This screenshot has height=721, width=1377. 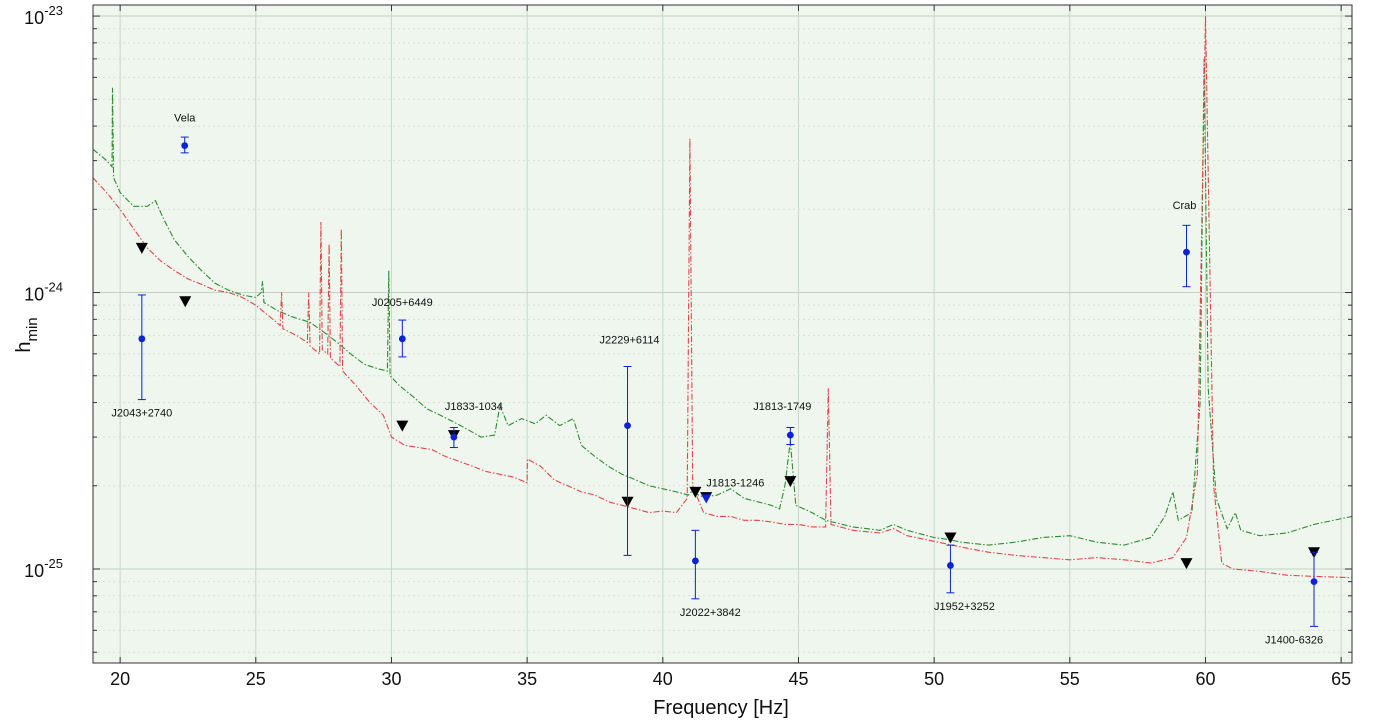 I want to click on y-tick-label-exponent: -25, so click(x=53, y=563).